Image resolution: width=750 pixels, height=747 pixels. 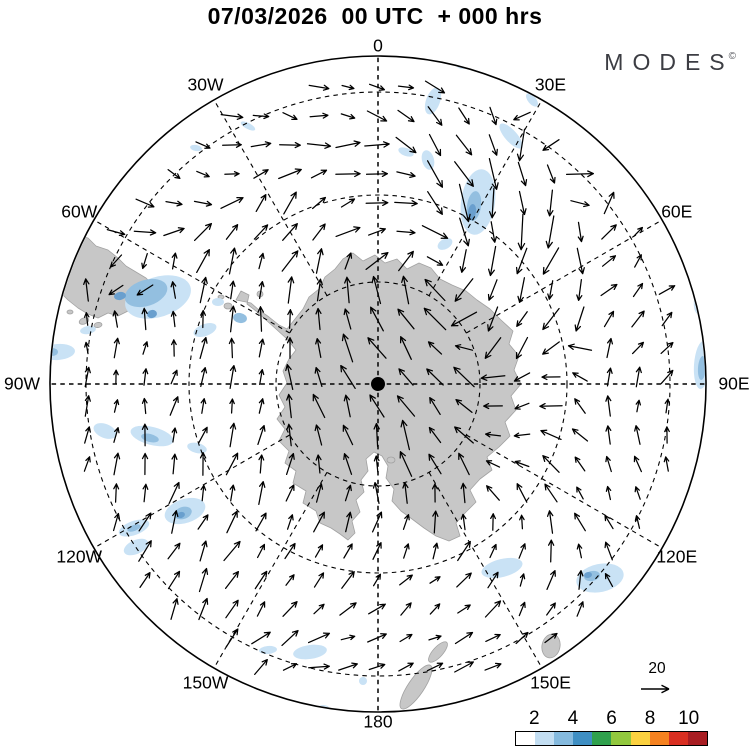 What do you see at coordinates (205, 84) in the screenshot?
I see `lon-label-30W: 30W` at bounding box center [205, 84].